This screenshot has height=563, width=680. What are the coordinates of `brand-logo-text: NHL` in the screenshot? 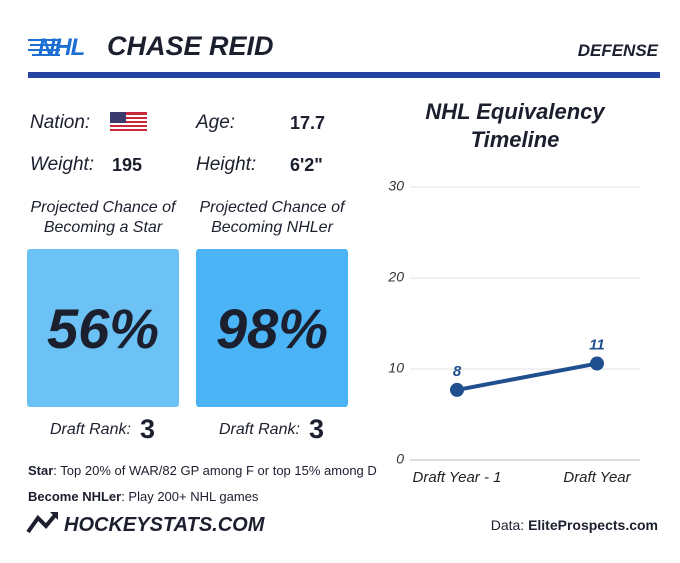 It's located at (61, 47).